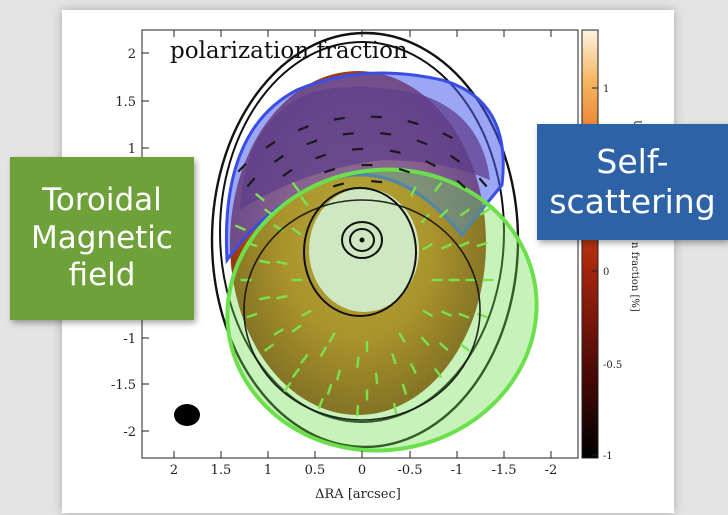 The height and width of the screenshot is (515, 728). I want to click on x-tick-label: -1, so click(457, 470).